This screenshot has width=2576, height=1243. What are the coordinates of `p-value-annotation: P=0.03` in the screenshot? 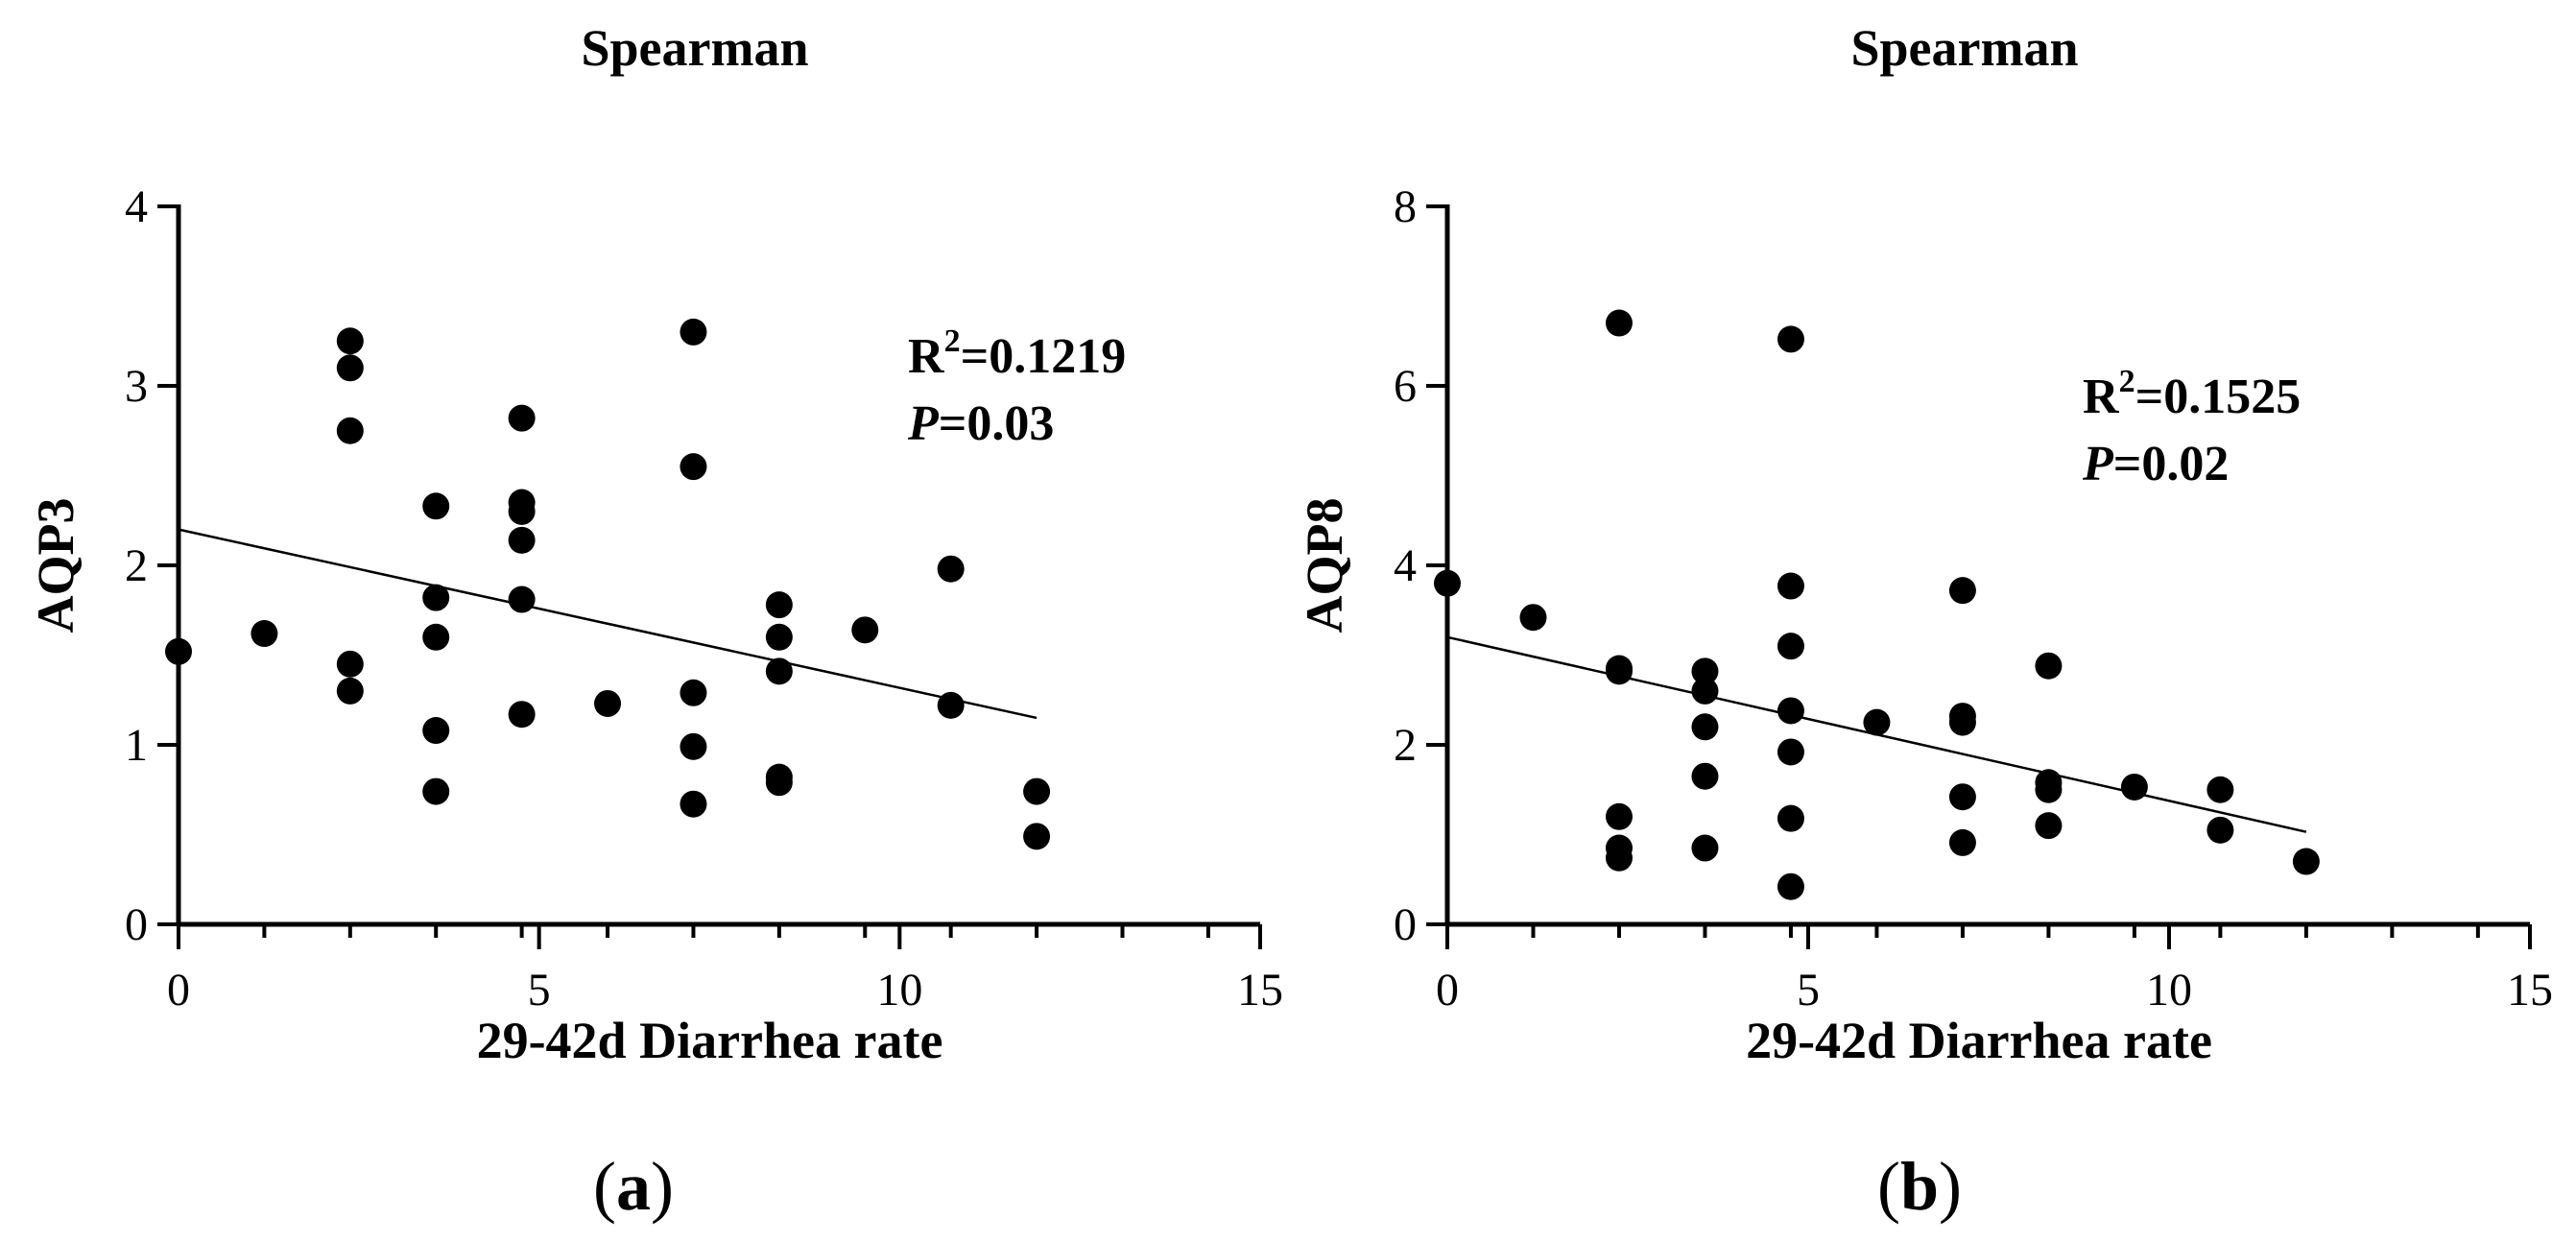 It's located at (980, 424).